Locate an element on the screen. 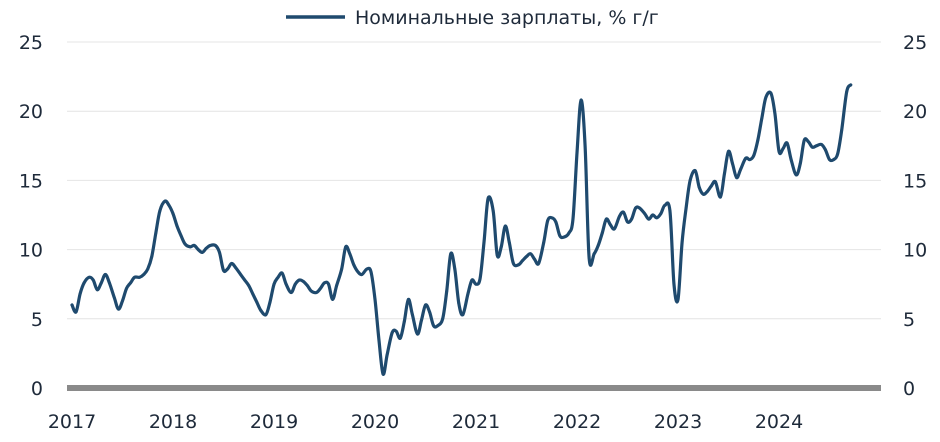  right-y-axis: 0 5 10 15 20 25 is located at coordinates (915, 216).